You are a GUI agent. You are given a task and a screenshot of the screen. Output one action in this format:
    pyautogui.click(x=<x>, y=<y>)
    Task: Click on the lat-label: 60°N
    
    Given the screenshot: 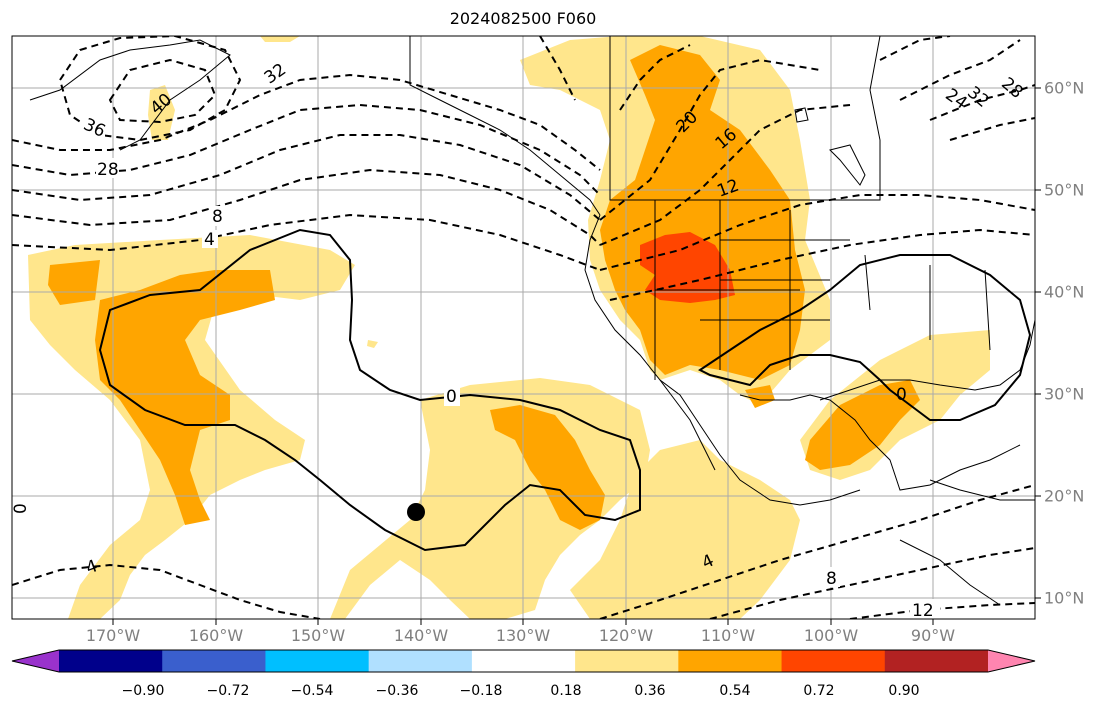 What is the action you would take?
    pyautogui.click(x=1064, y=88)
    